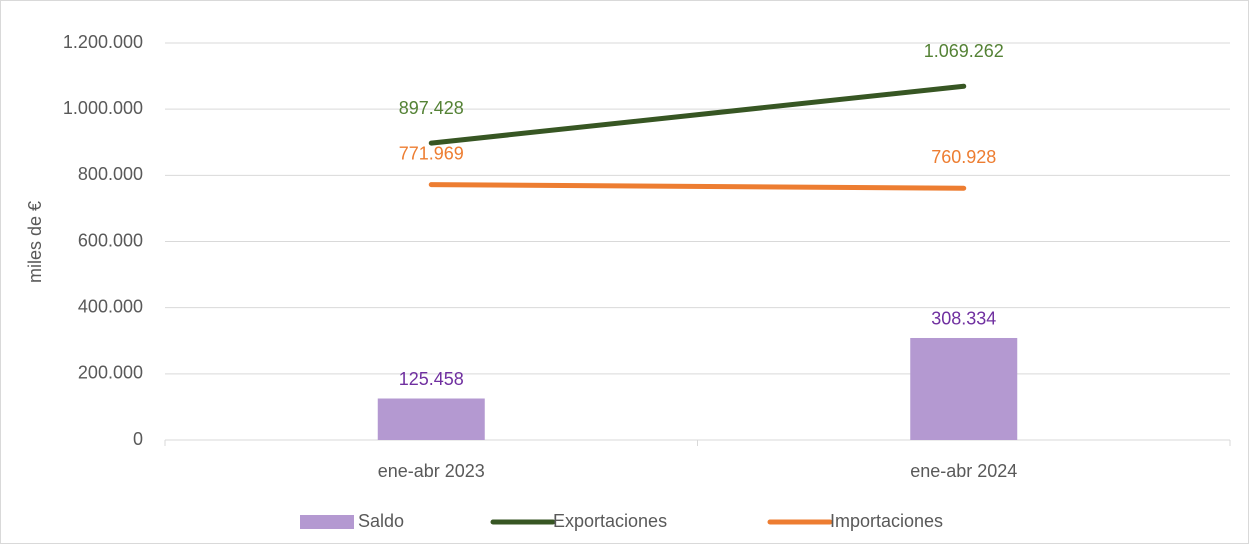  What do you see at coordinates (963, 157) in the screenshot?
I see `data-label: 760.928` at bounding box center [963, 157].